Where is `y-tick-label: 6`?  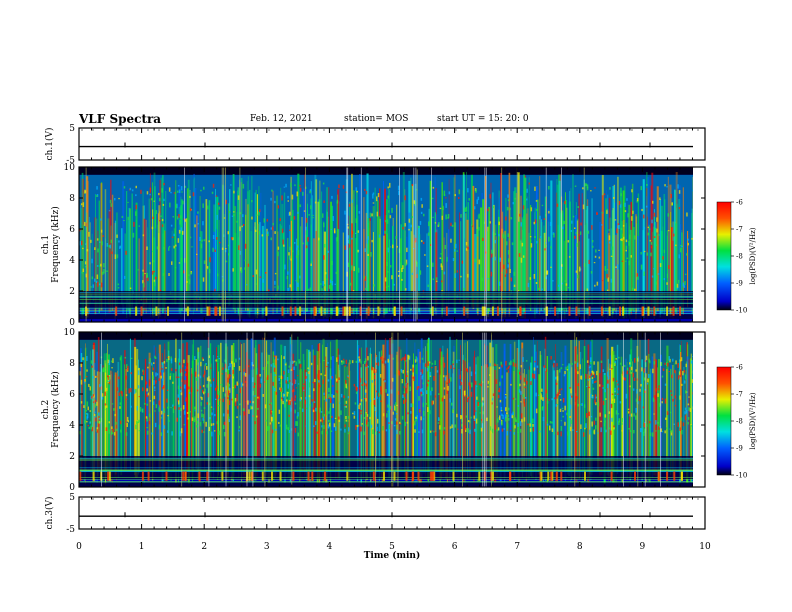 y-tick-label: 6 is located at coordinates (72, 230).